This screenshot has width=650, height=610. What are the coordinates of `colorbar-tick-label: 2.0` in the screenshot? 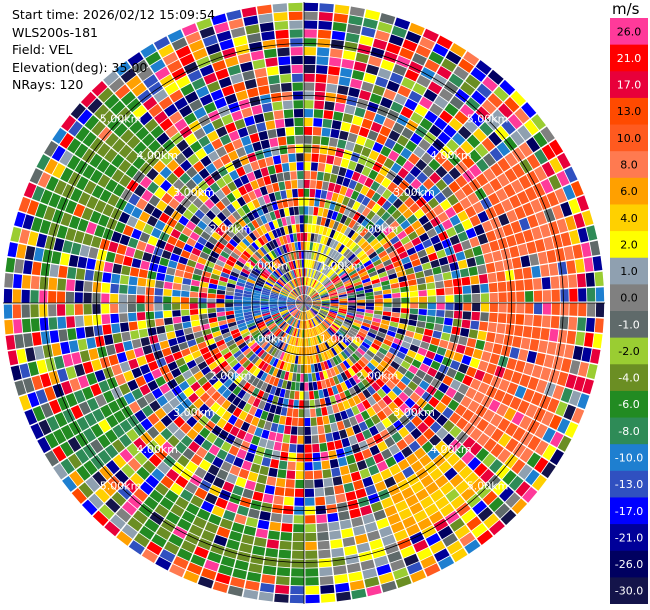 It's located at (629, 244).